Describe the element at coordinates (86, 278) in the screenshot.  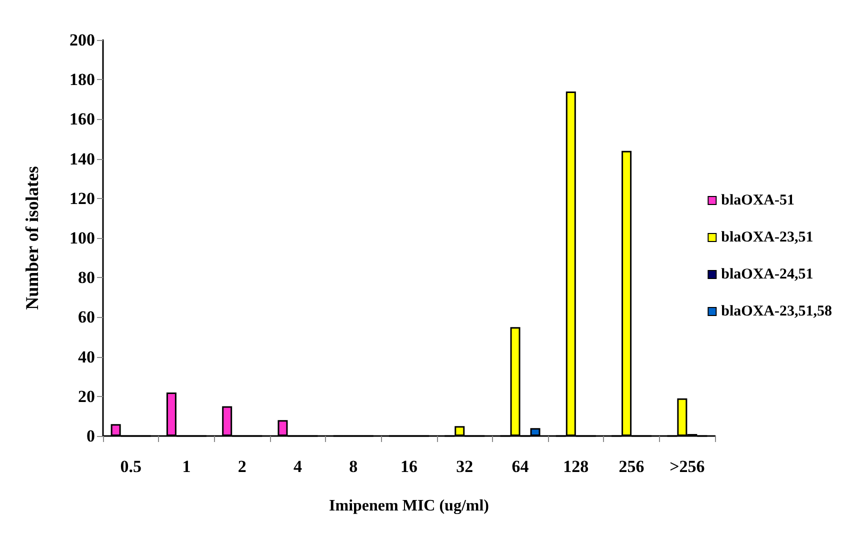
I see `y-tick-label: 80` at that location.